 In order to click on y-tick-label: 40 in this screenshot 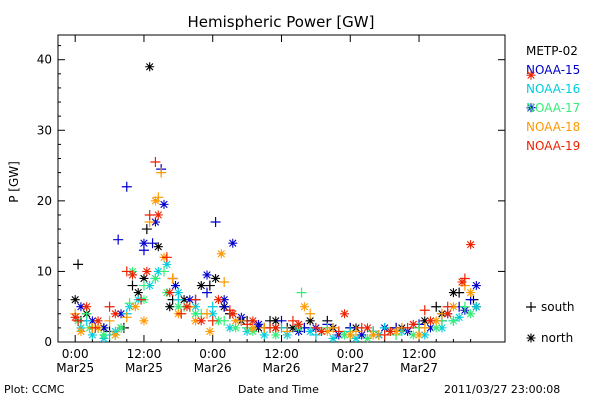, I will do `click(44, 60)`.